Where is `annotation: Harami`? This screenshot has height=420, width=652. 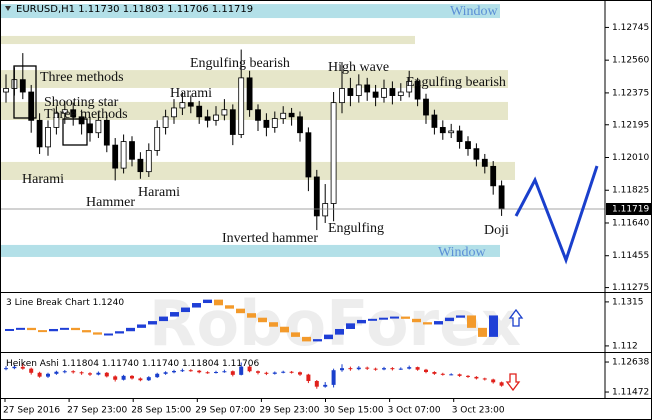
annotation: Harami is located at coordinates (43, 179).